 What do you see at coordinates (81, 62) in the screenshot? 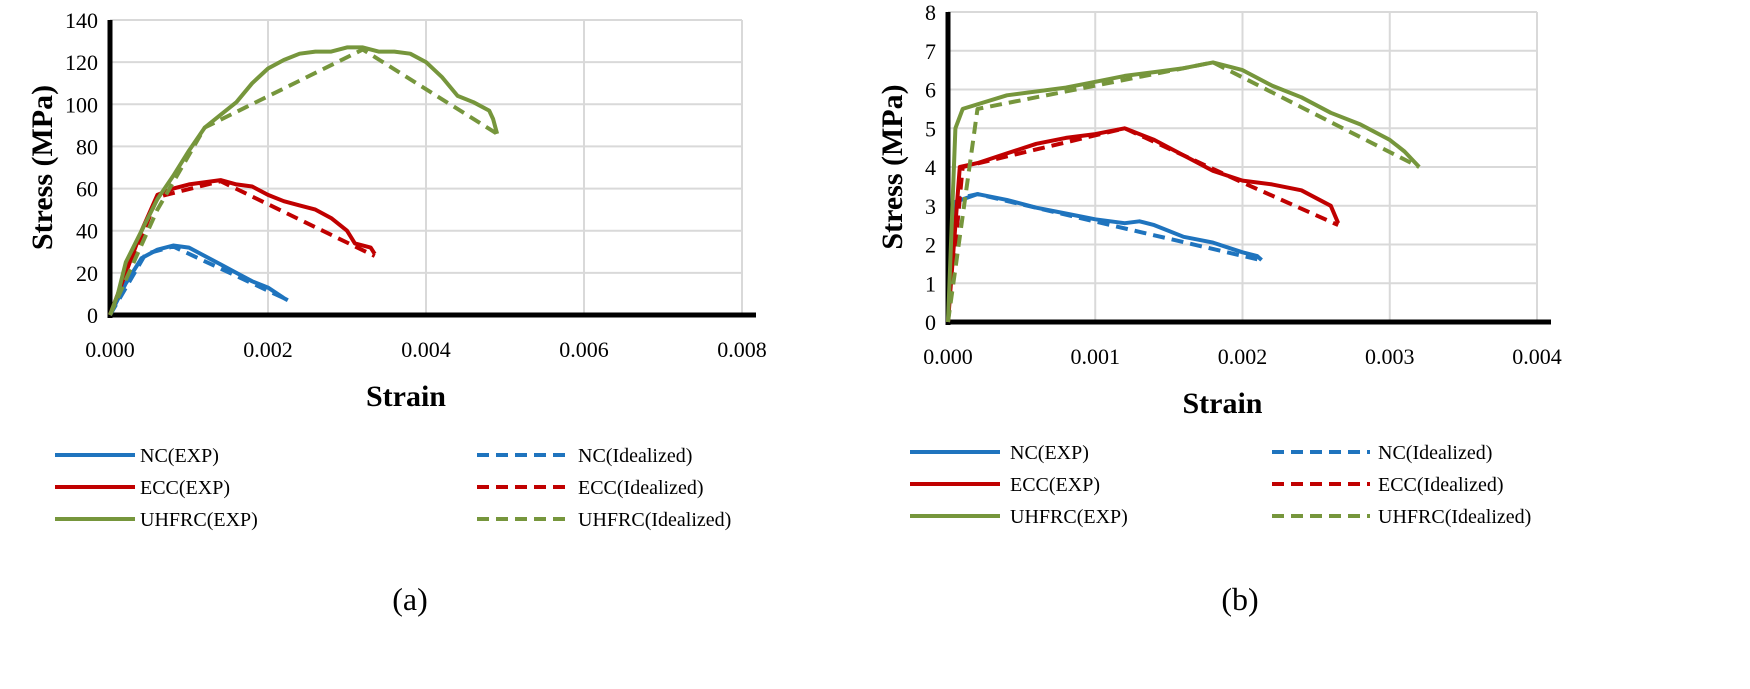
I see `y-tick-label: 120` at bounding box center [81, 62].